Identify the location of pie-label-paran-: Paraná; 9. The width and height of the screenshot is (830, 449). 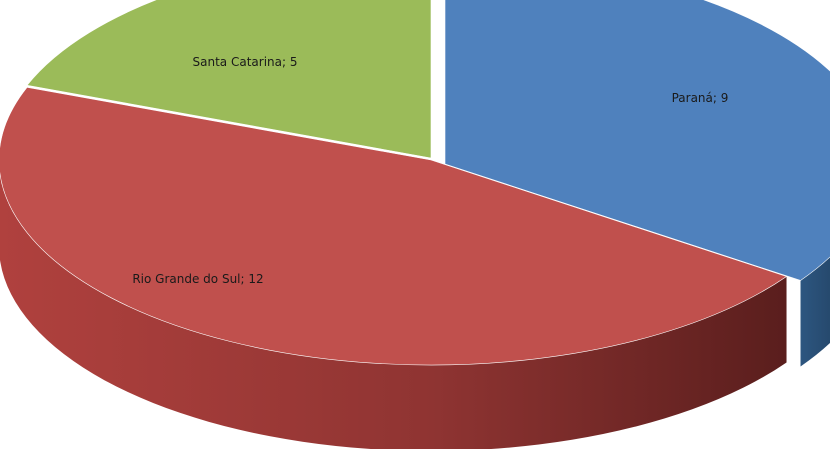
(700, 98).